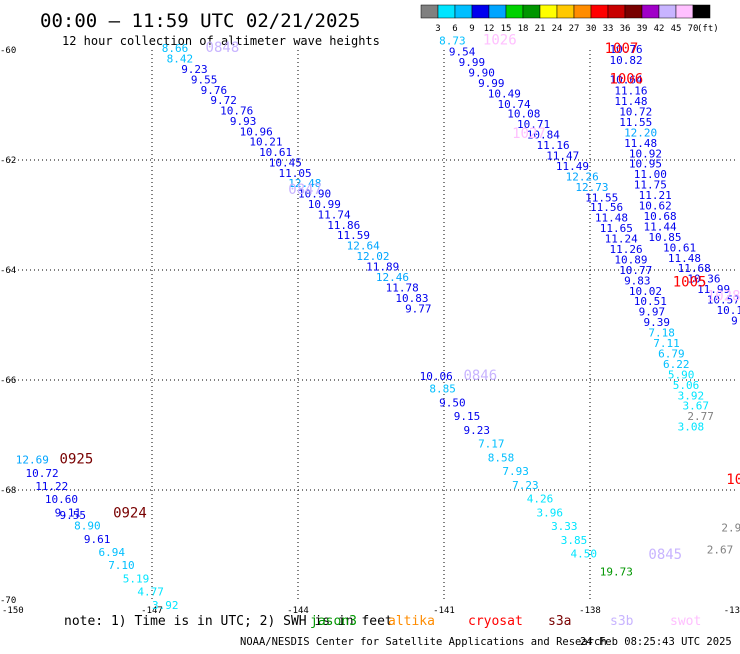 This screenshot has width=740, height=654. I want to click on legend-label: 36, so click(625, 29).